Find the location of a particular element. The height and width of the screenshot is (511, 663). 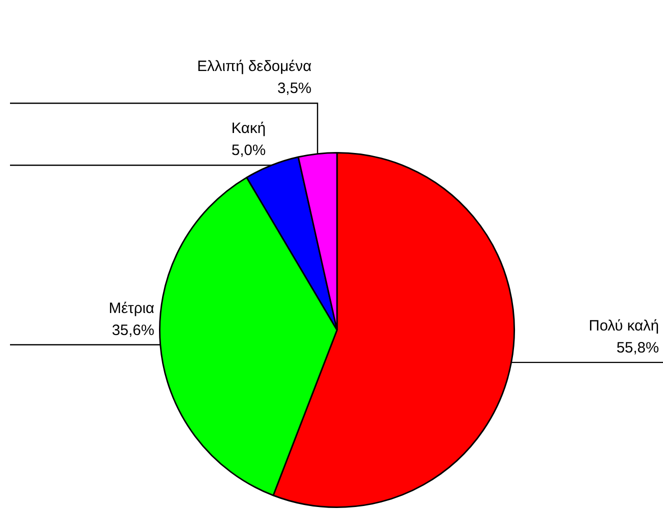

slice-label: Κακή is located at coordinates (248, 129).